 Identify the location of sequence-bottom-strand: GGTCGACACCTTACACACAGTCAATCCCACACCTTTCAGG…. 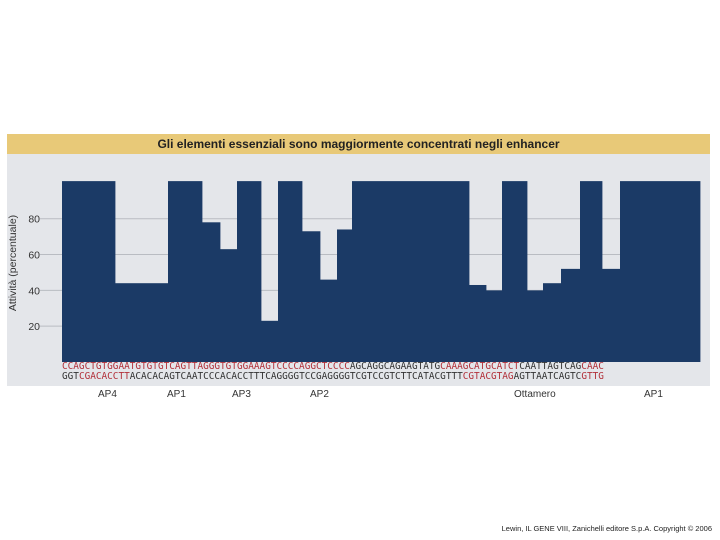
(381, 377).